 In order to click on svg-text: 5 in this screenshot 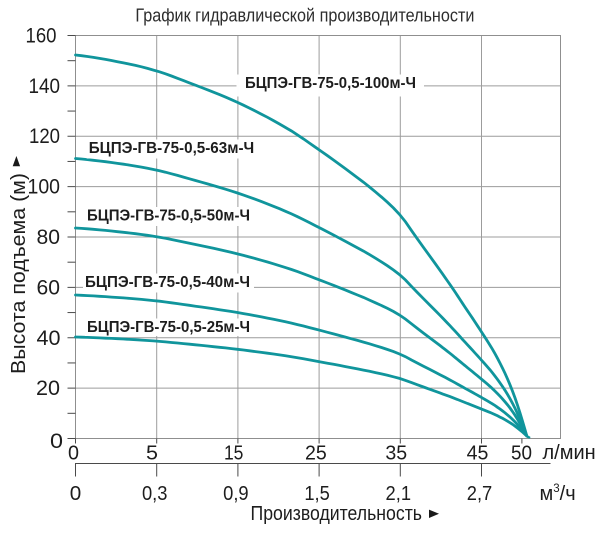, I will do `click(152, 454)`.